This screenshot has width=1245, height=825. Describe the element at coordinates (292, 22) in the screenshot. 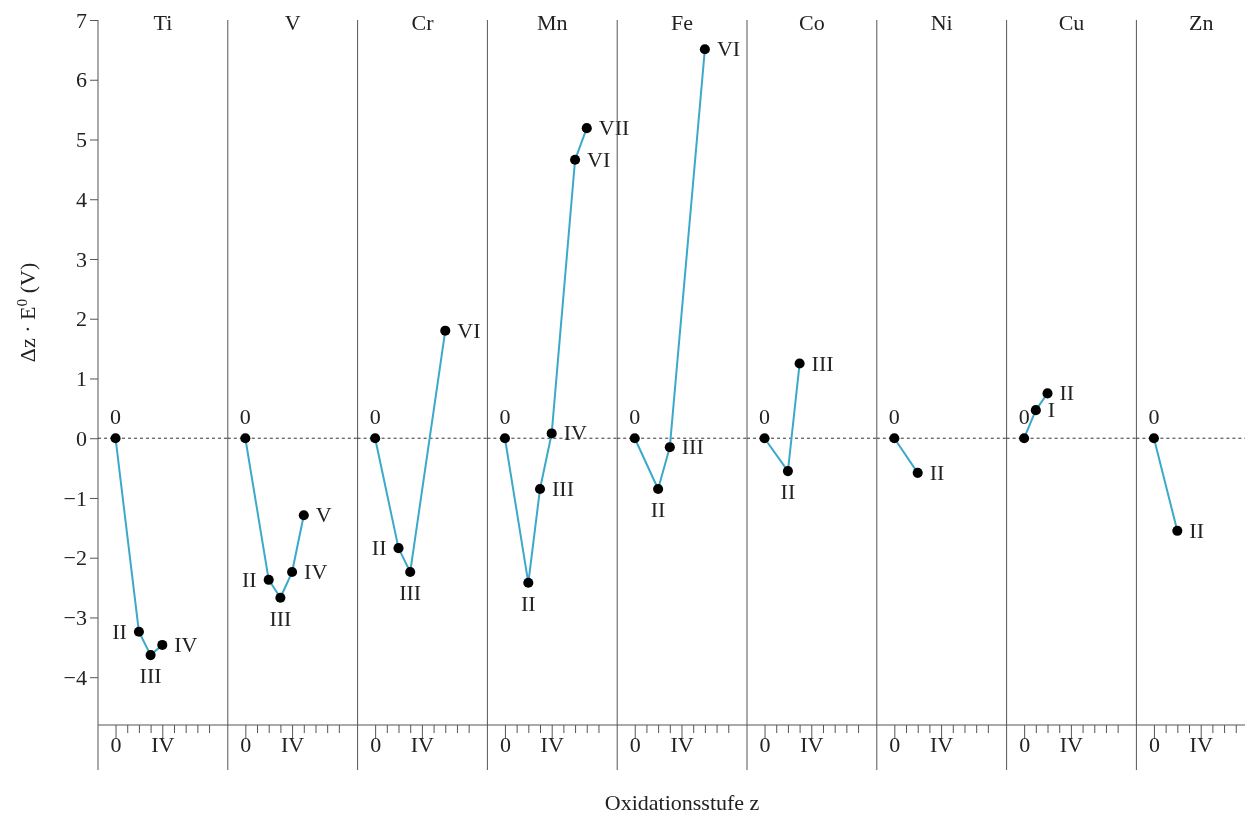

I see `chart-title: V` at that location.